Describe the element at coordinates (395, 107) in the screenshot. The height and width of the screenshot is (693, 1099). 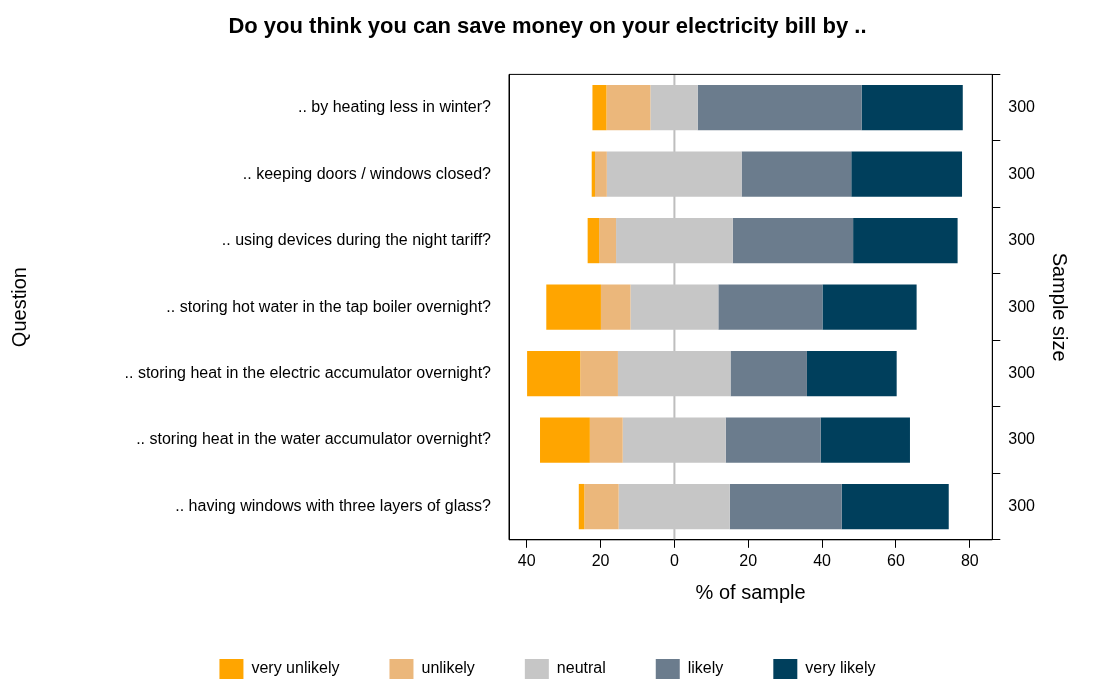
I see `y-tick-label: .. by heating less in winter?` at that location.